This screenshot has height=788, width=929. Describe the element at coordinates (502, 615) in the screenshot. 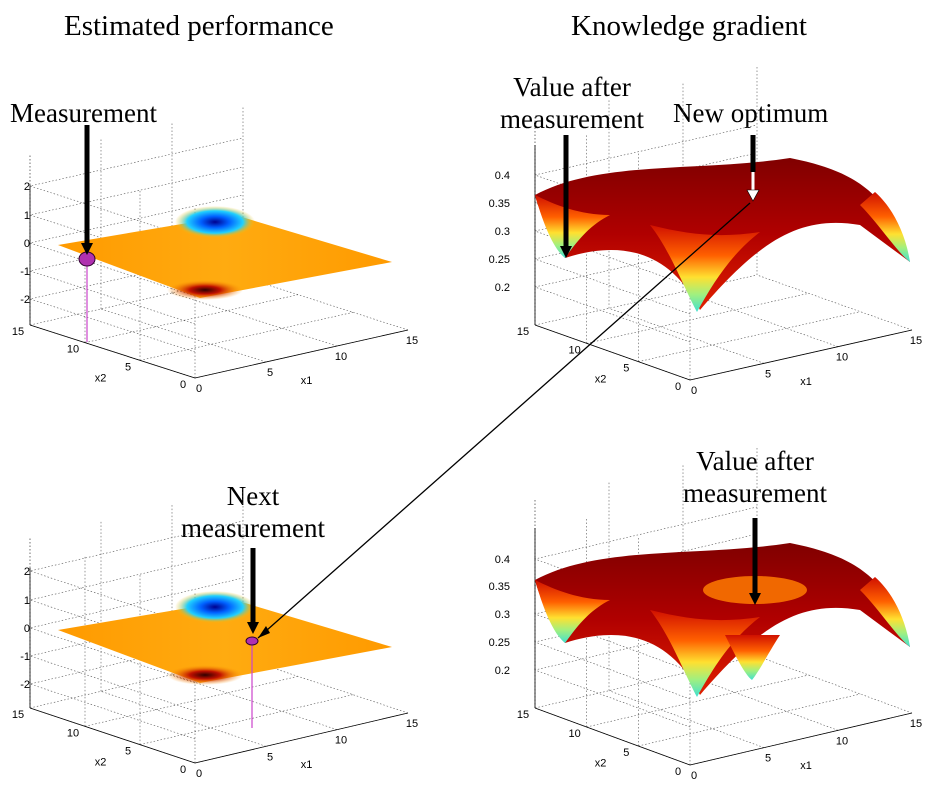

I see `z-tick-label: 0.3` at that location.